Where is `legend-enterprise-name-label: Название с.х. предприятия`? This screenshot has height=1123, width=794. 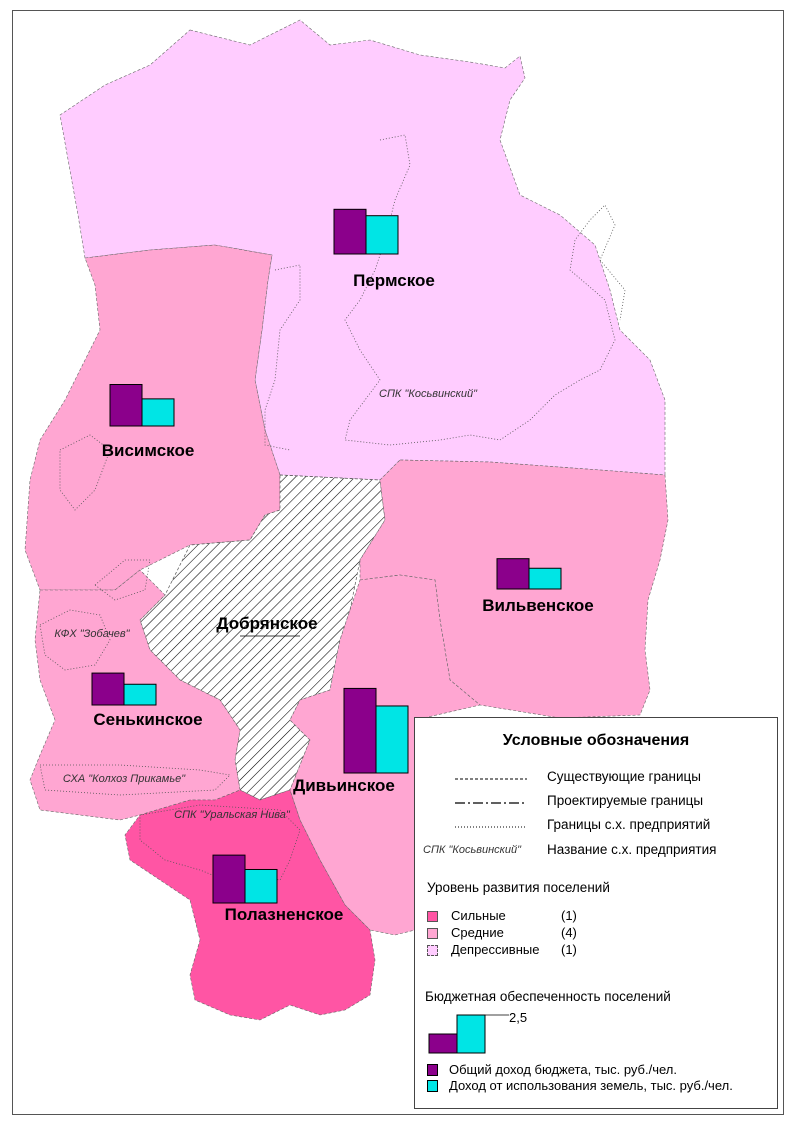
legend-enterprise-name-label: Название с.х. предприятия is located at coordinates (632, 849).